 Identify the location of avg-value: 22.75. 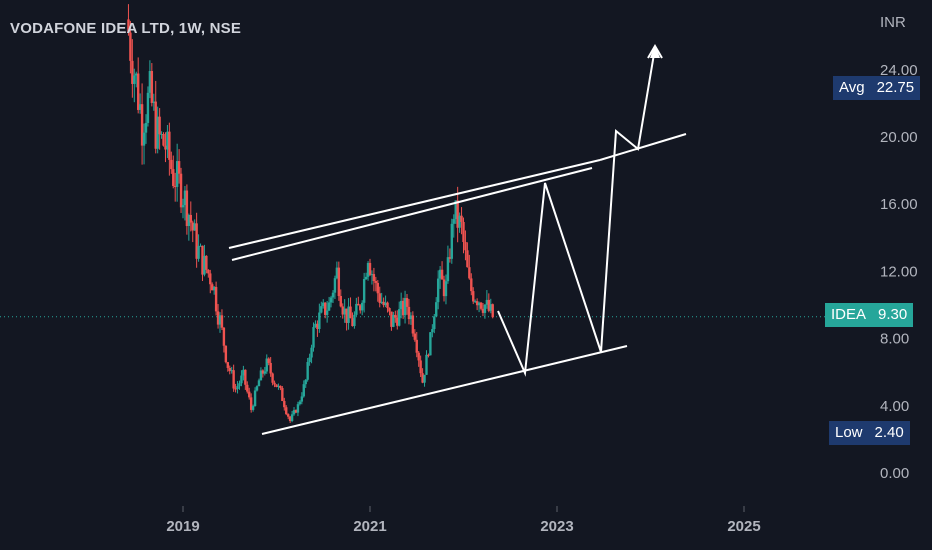
(895, 88).